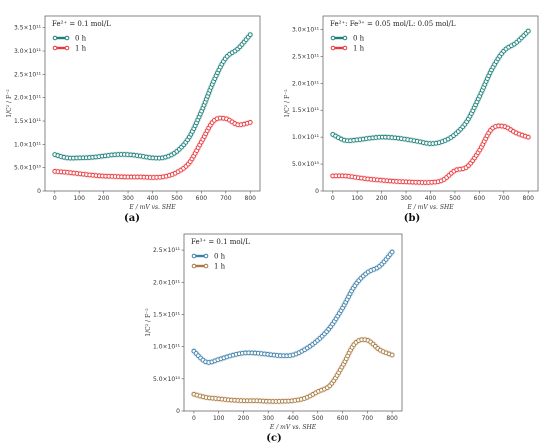 This screenshot has width=550, height=447. I want to click on panel-caption: (b), so click(412, 218).